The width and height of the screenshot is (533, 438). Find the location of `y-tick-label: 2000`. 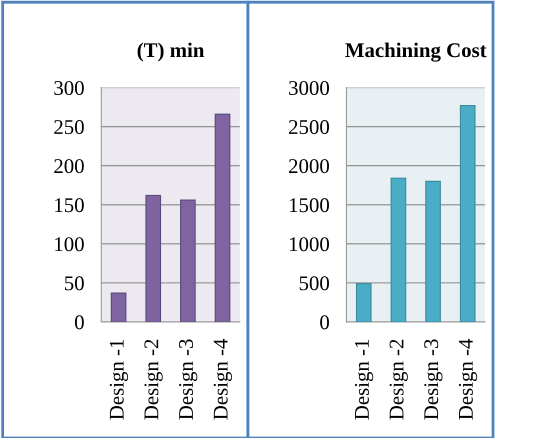

y-tick-label: 2000 is located at coordinates (309, 166).